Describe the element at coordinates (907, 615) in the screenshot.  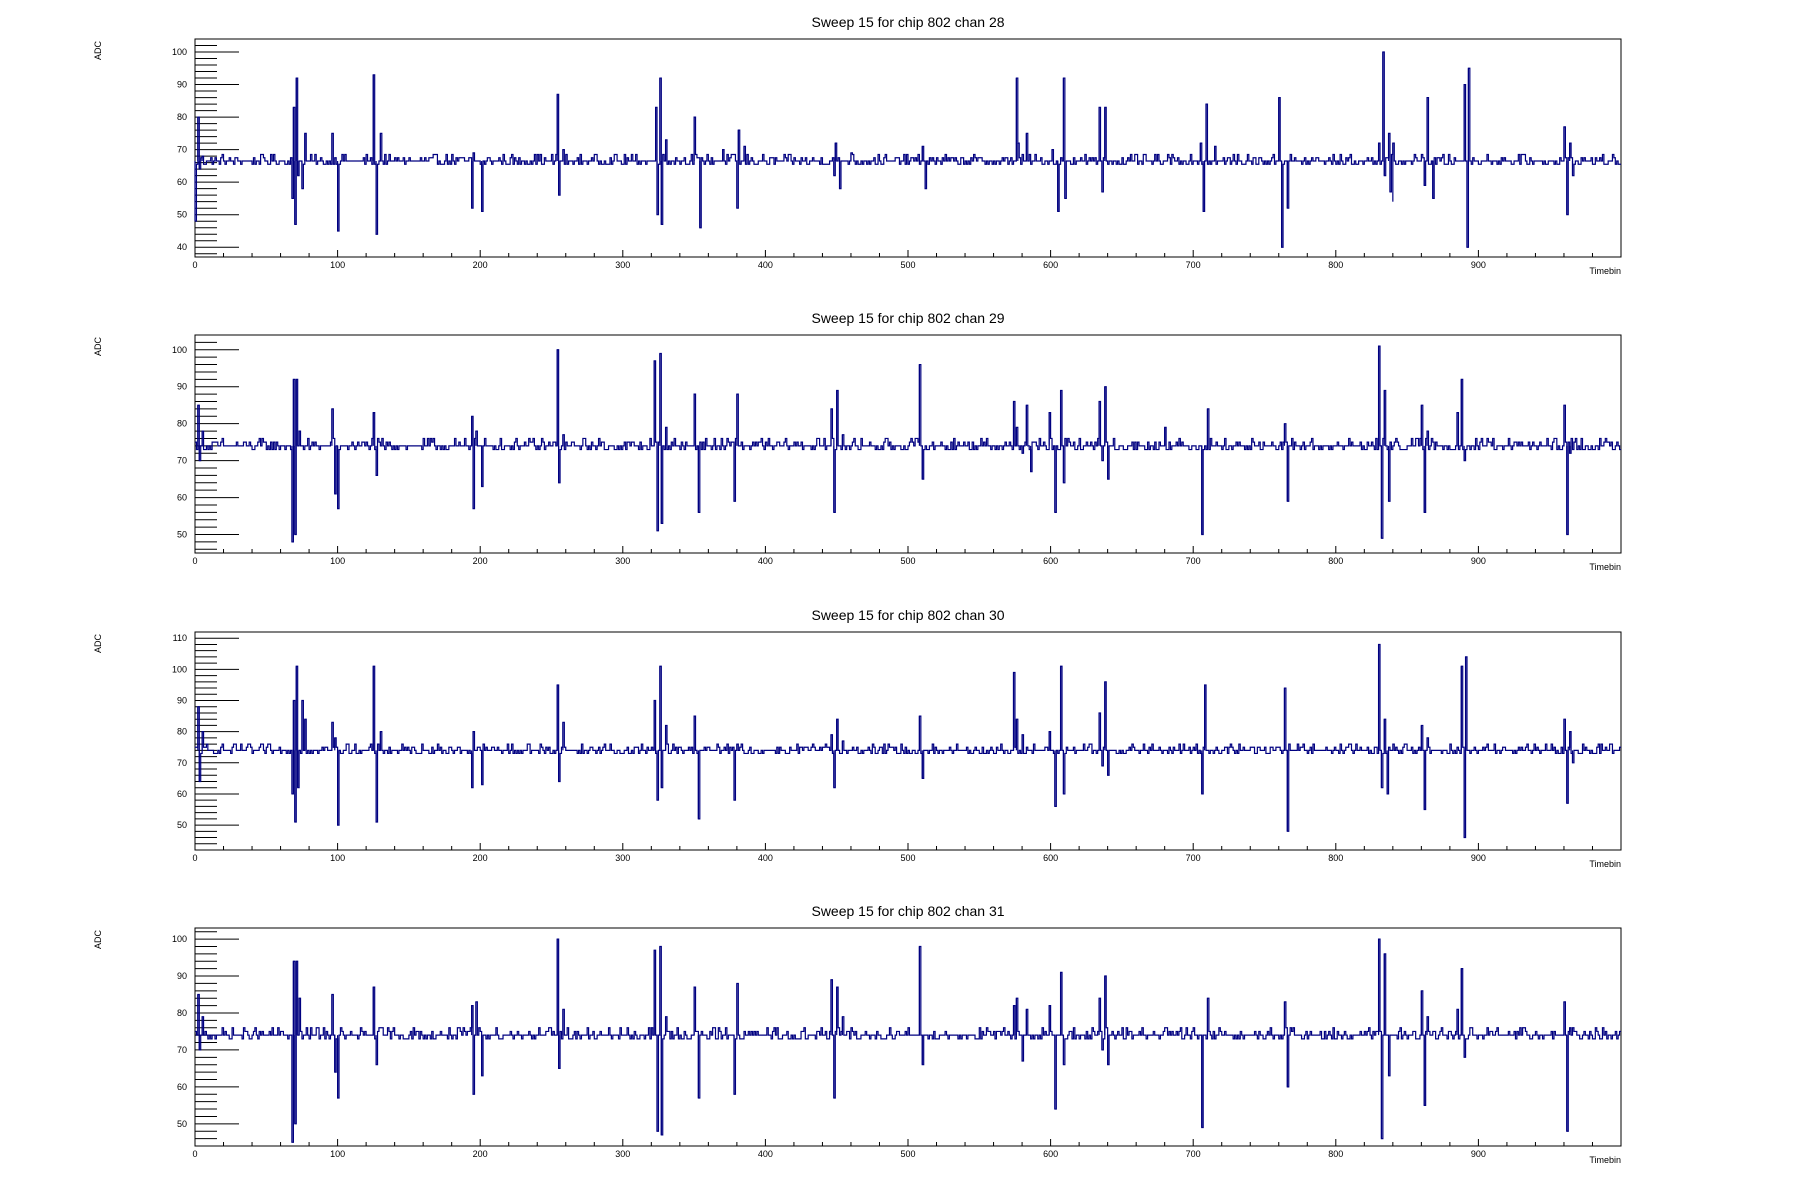
I see `chart-title: Sweep 15 for chip 802 chan 30` at that location.